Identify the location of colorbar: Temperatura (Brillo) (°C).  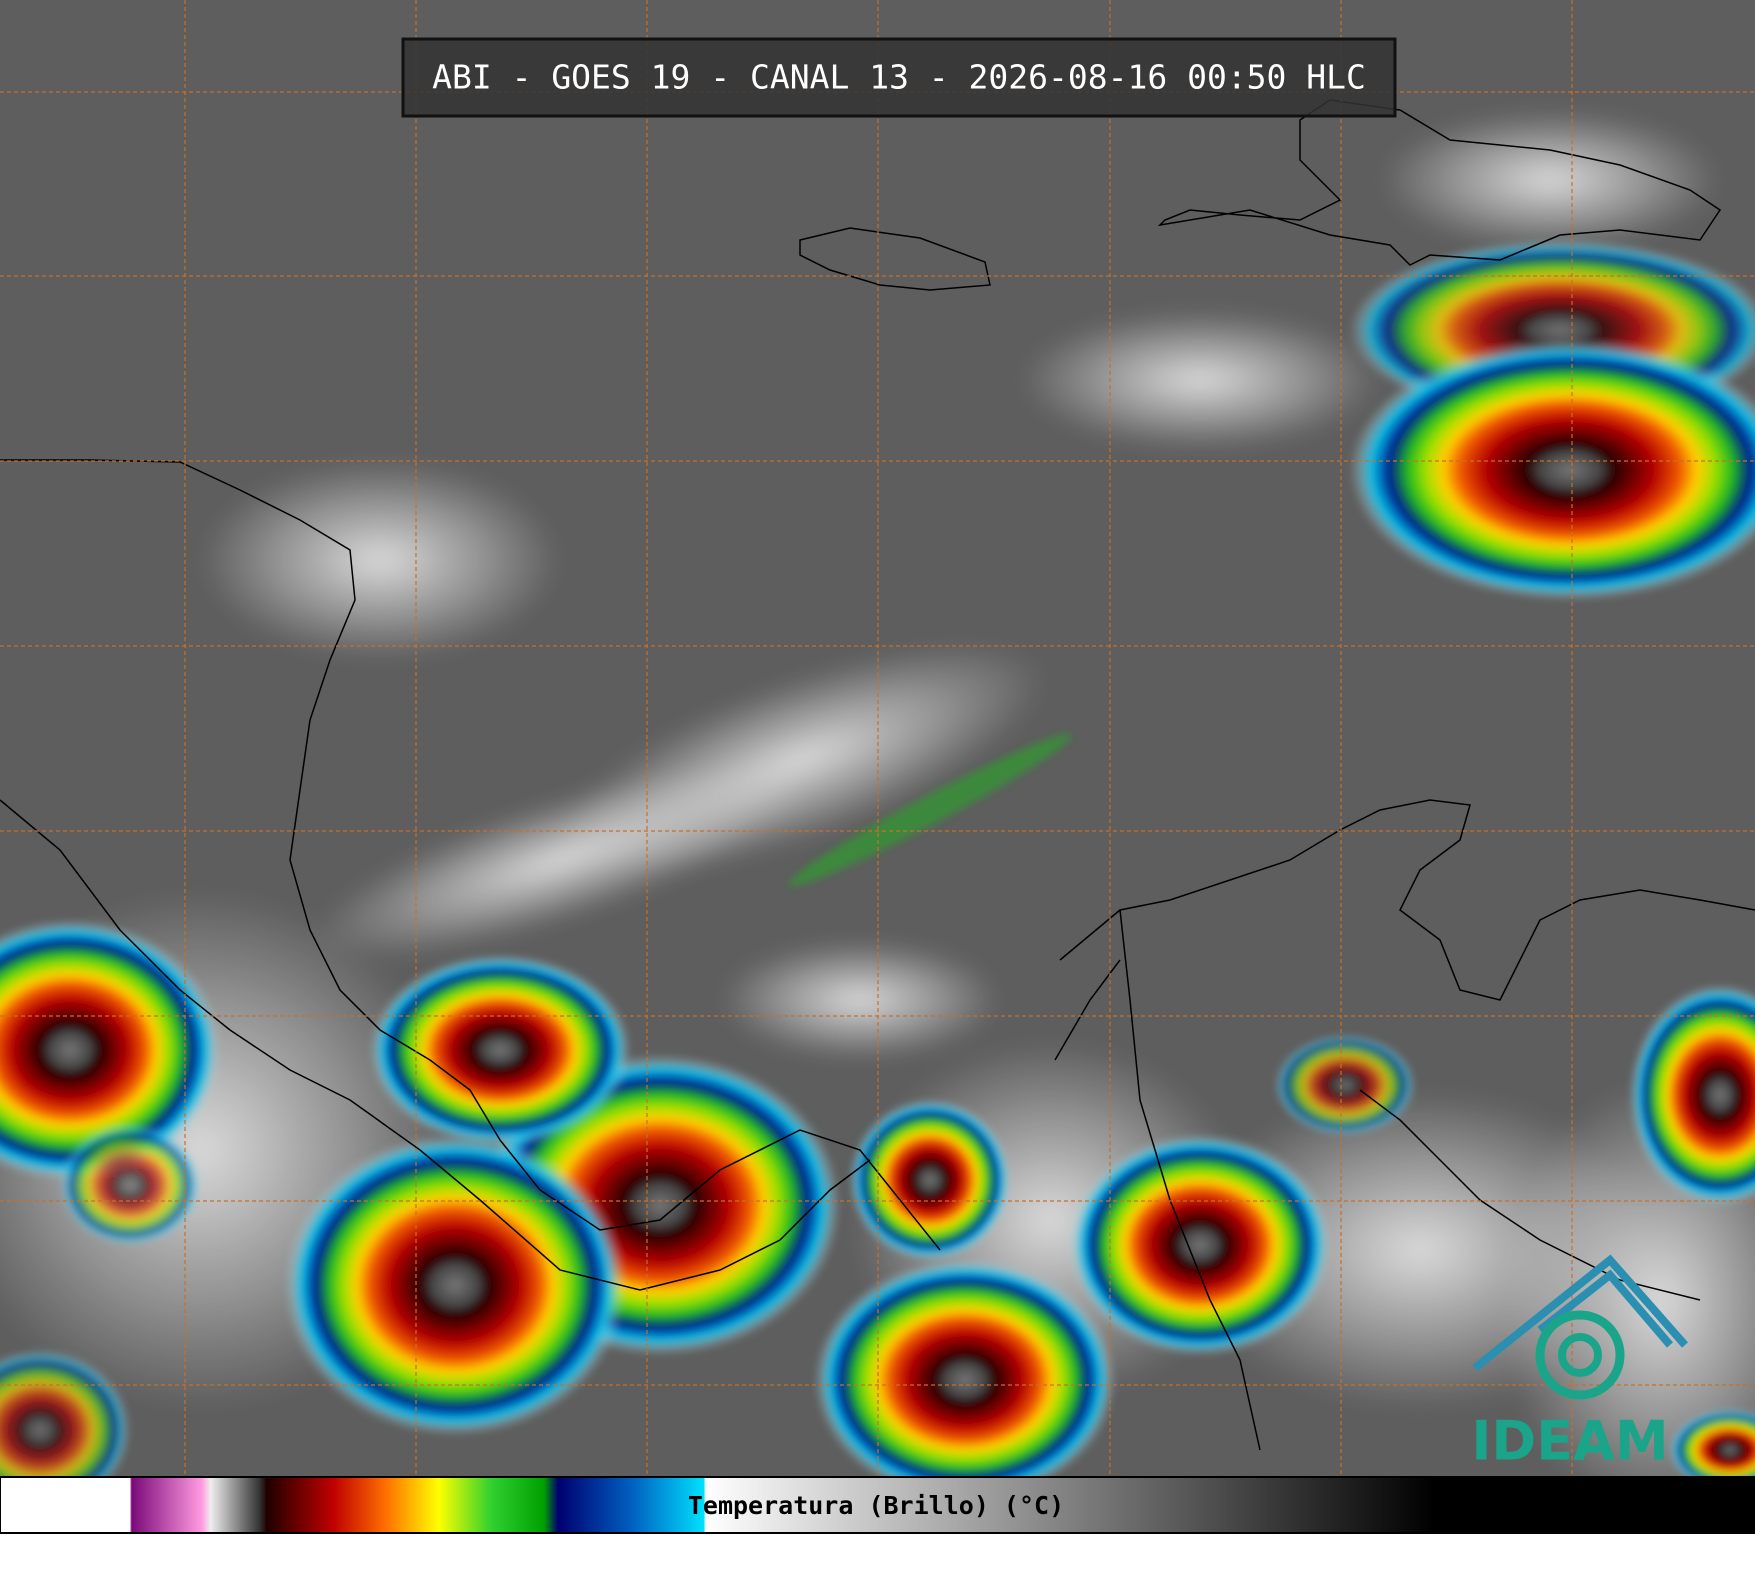
(877, 1505).